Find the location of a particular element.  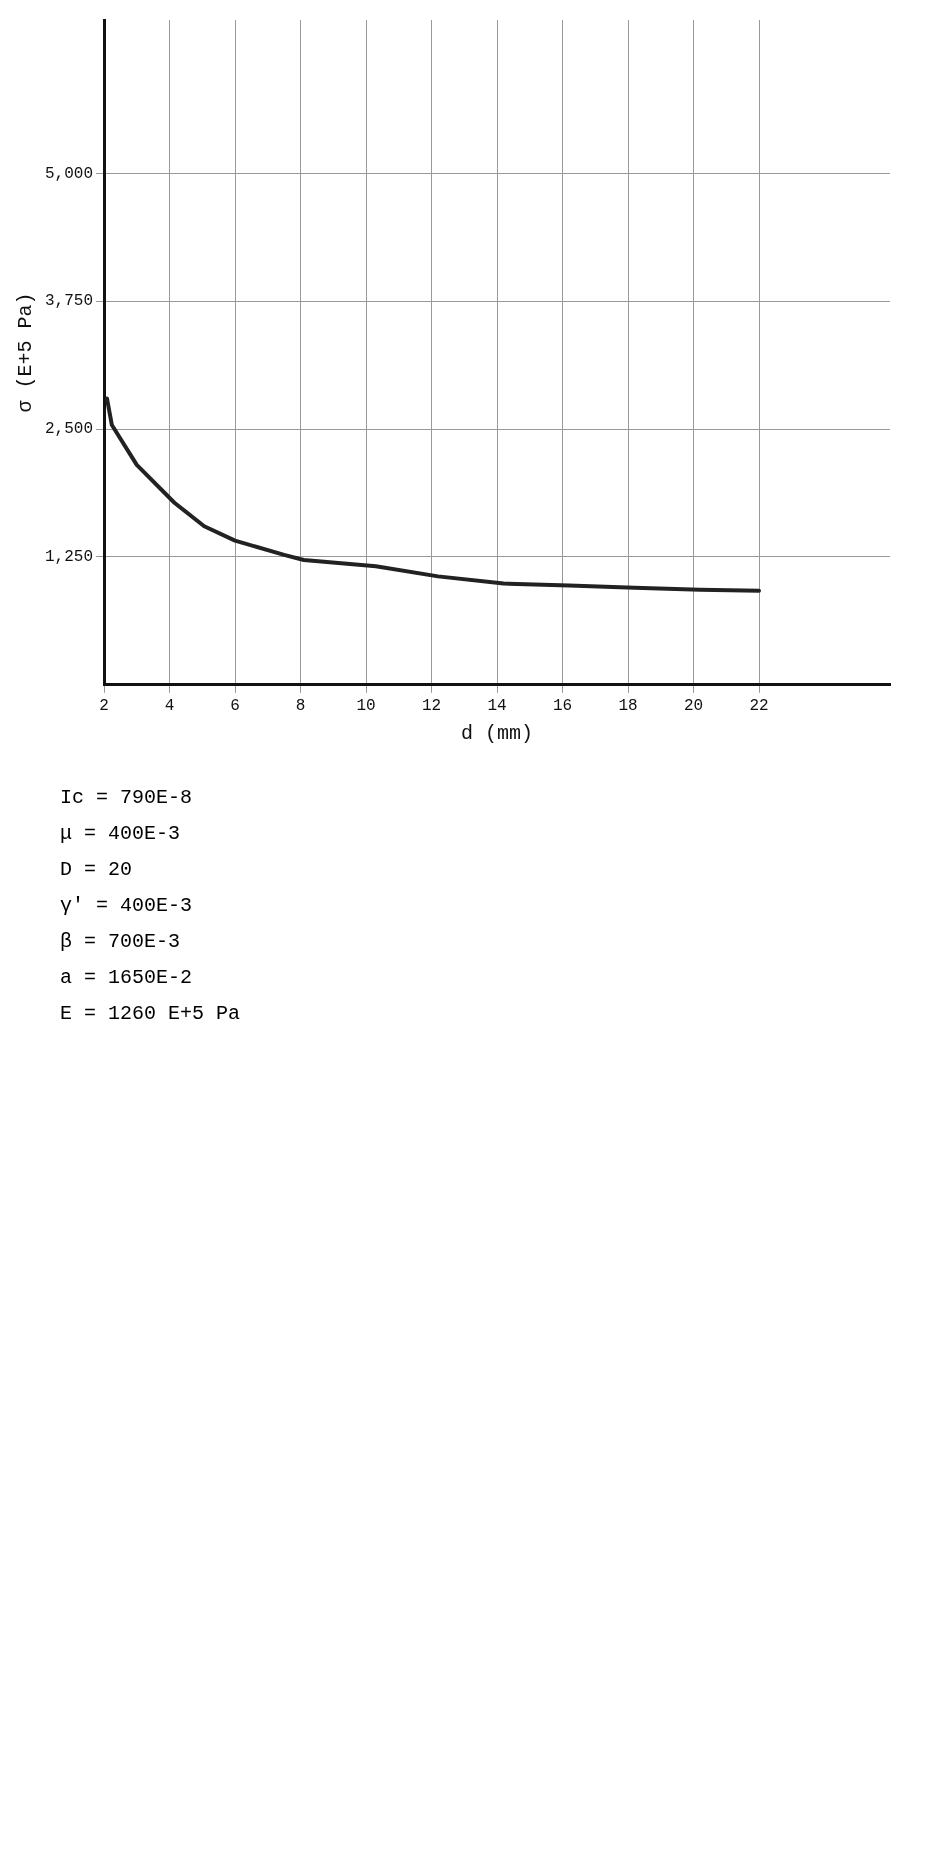

x-tick-label: 22 is located at coordinates (759, 705).